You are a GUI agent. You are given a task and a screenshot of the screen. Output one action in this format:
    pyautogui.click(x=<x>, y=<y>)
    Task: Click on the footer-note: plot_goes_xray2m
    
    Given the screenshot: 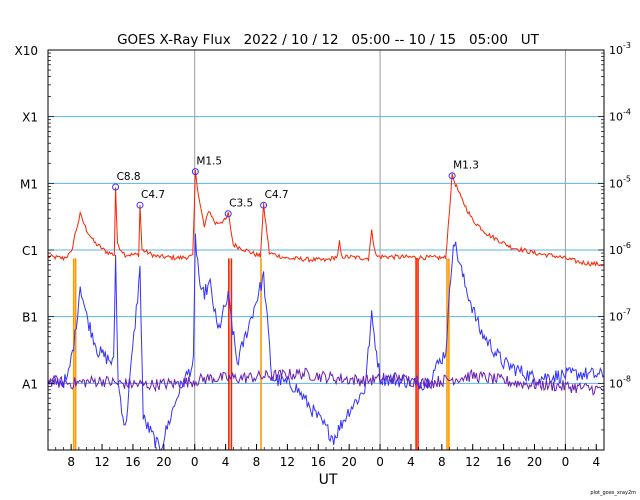 What is the action you would take?
    pyautogui.click(x=613, y=493)
    